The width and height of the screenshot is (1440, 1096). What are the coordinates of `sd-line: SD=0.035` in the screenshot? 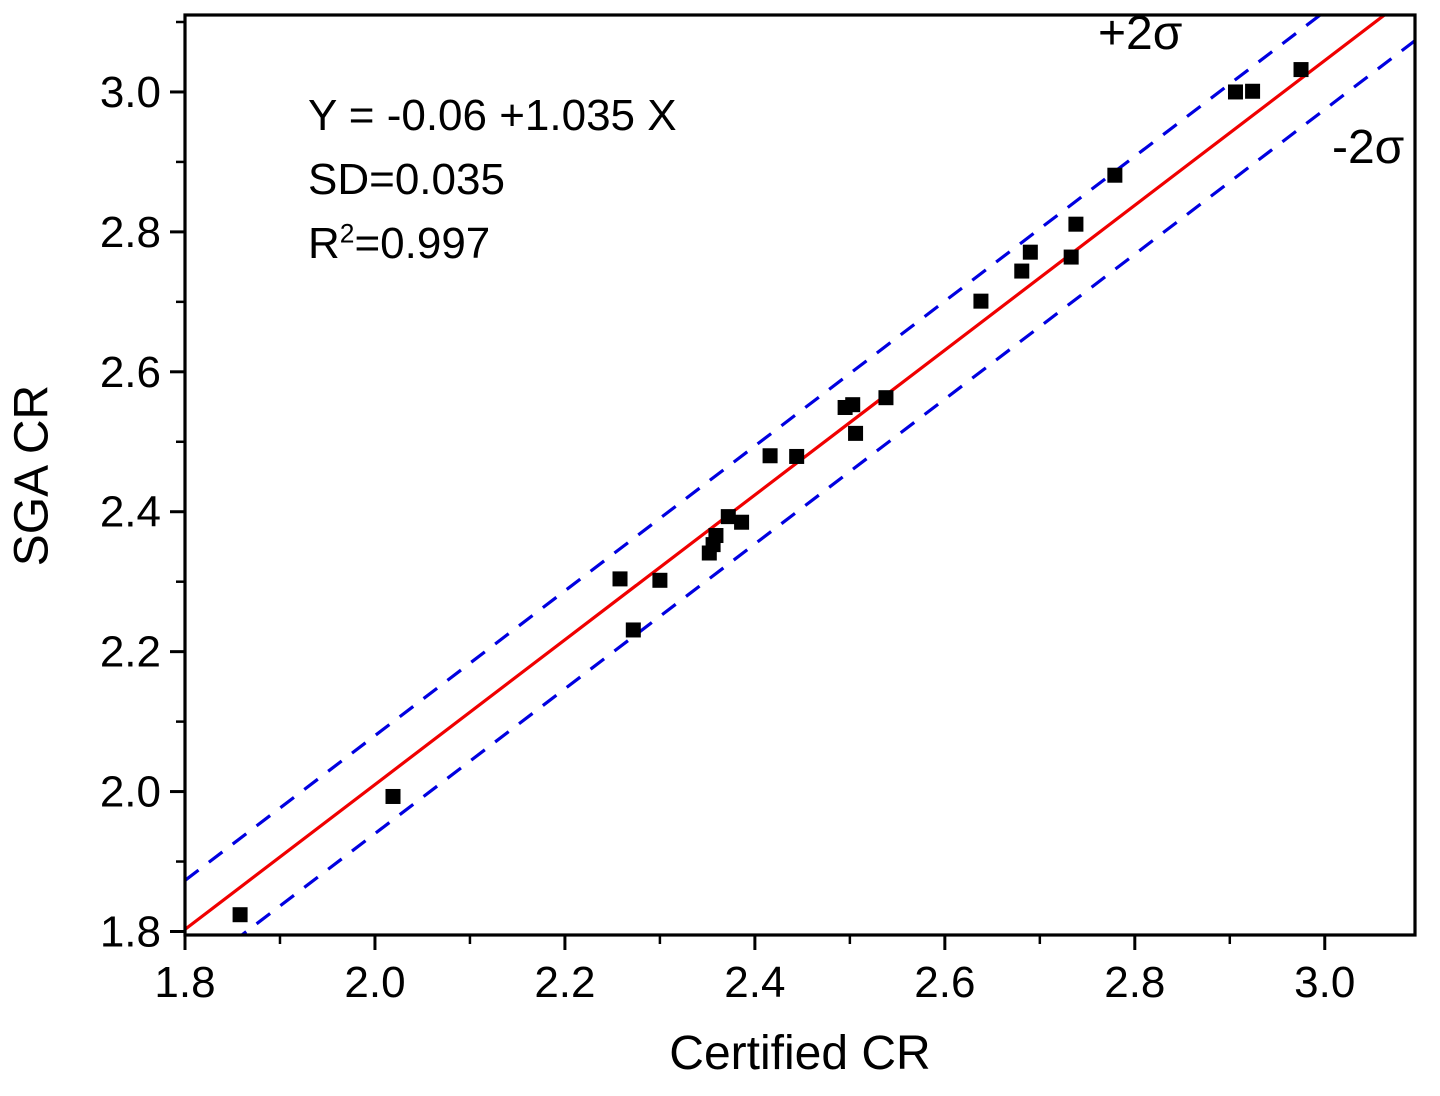 It's located at (406, 179).